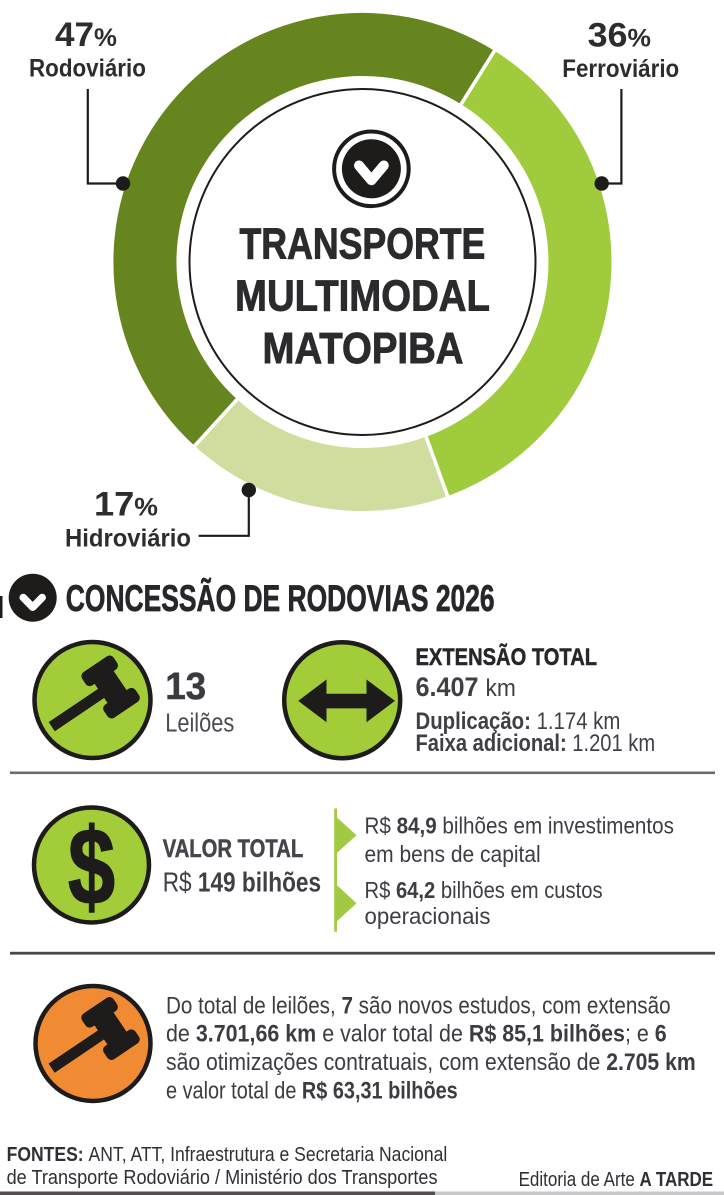 The width and height of the screenshot is (724, 1195). I want to click on svg-text: Ferroviário, so click(620, 69).